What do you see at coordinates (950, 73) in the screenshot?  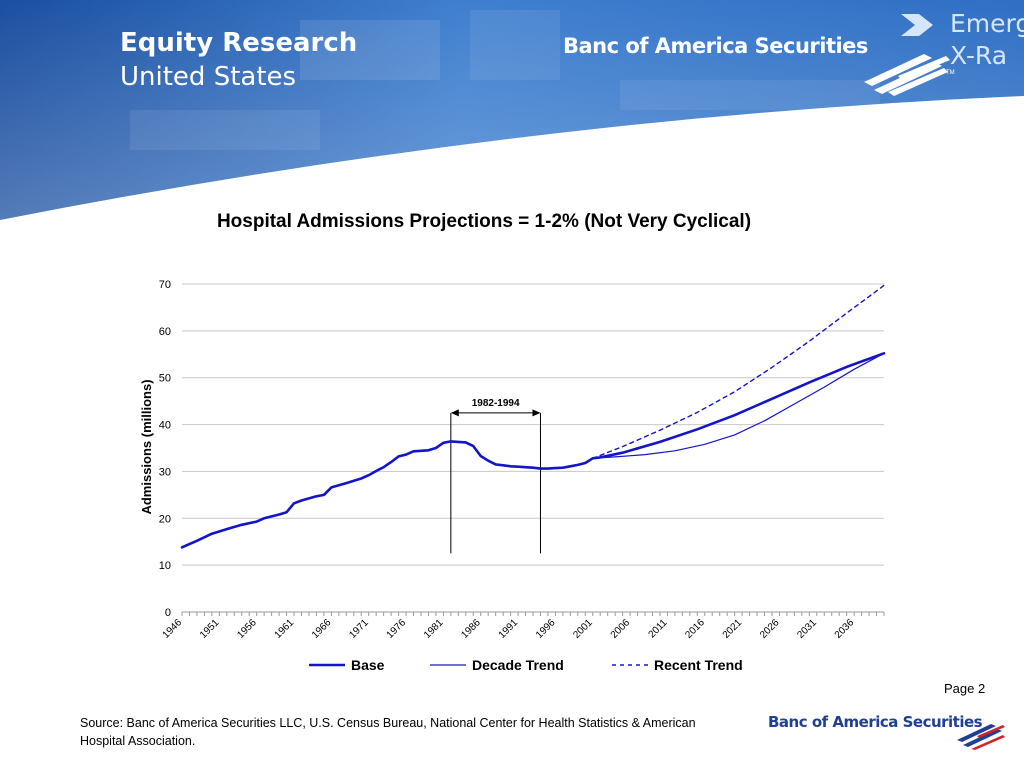 I see `trademark-mark: TM` at bounding box center [950, 73].